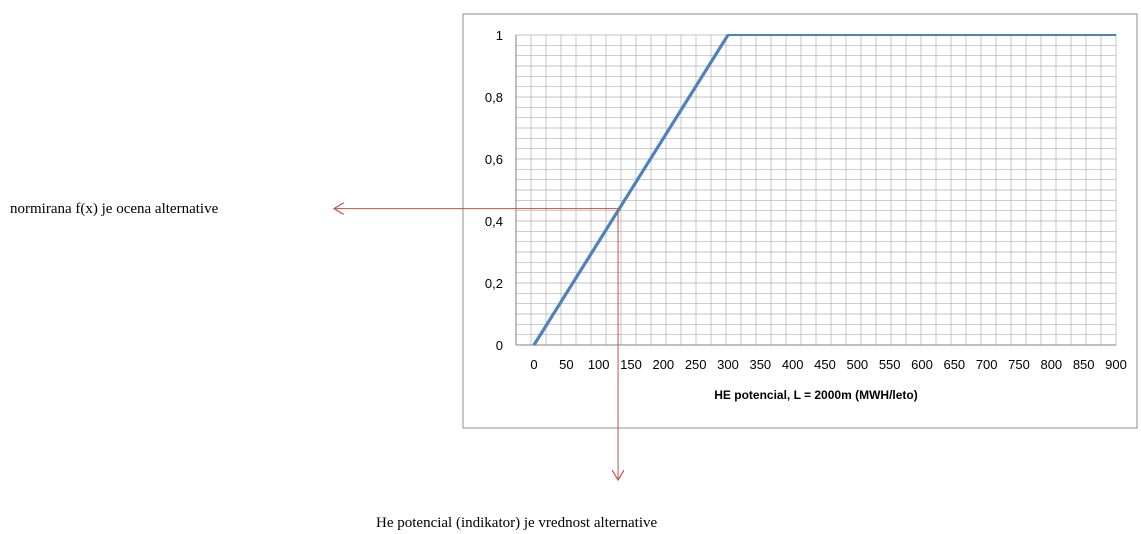  Describe the element at coordinates (566, 364) in the screenshot. I see `x-tick-label: 50` at that location.